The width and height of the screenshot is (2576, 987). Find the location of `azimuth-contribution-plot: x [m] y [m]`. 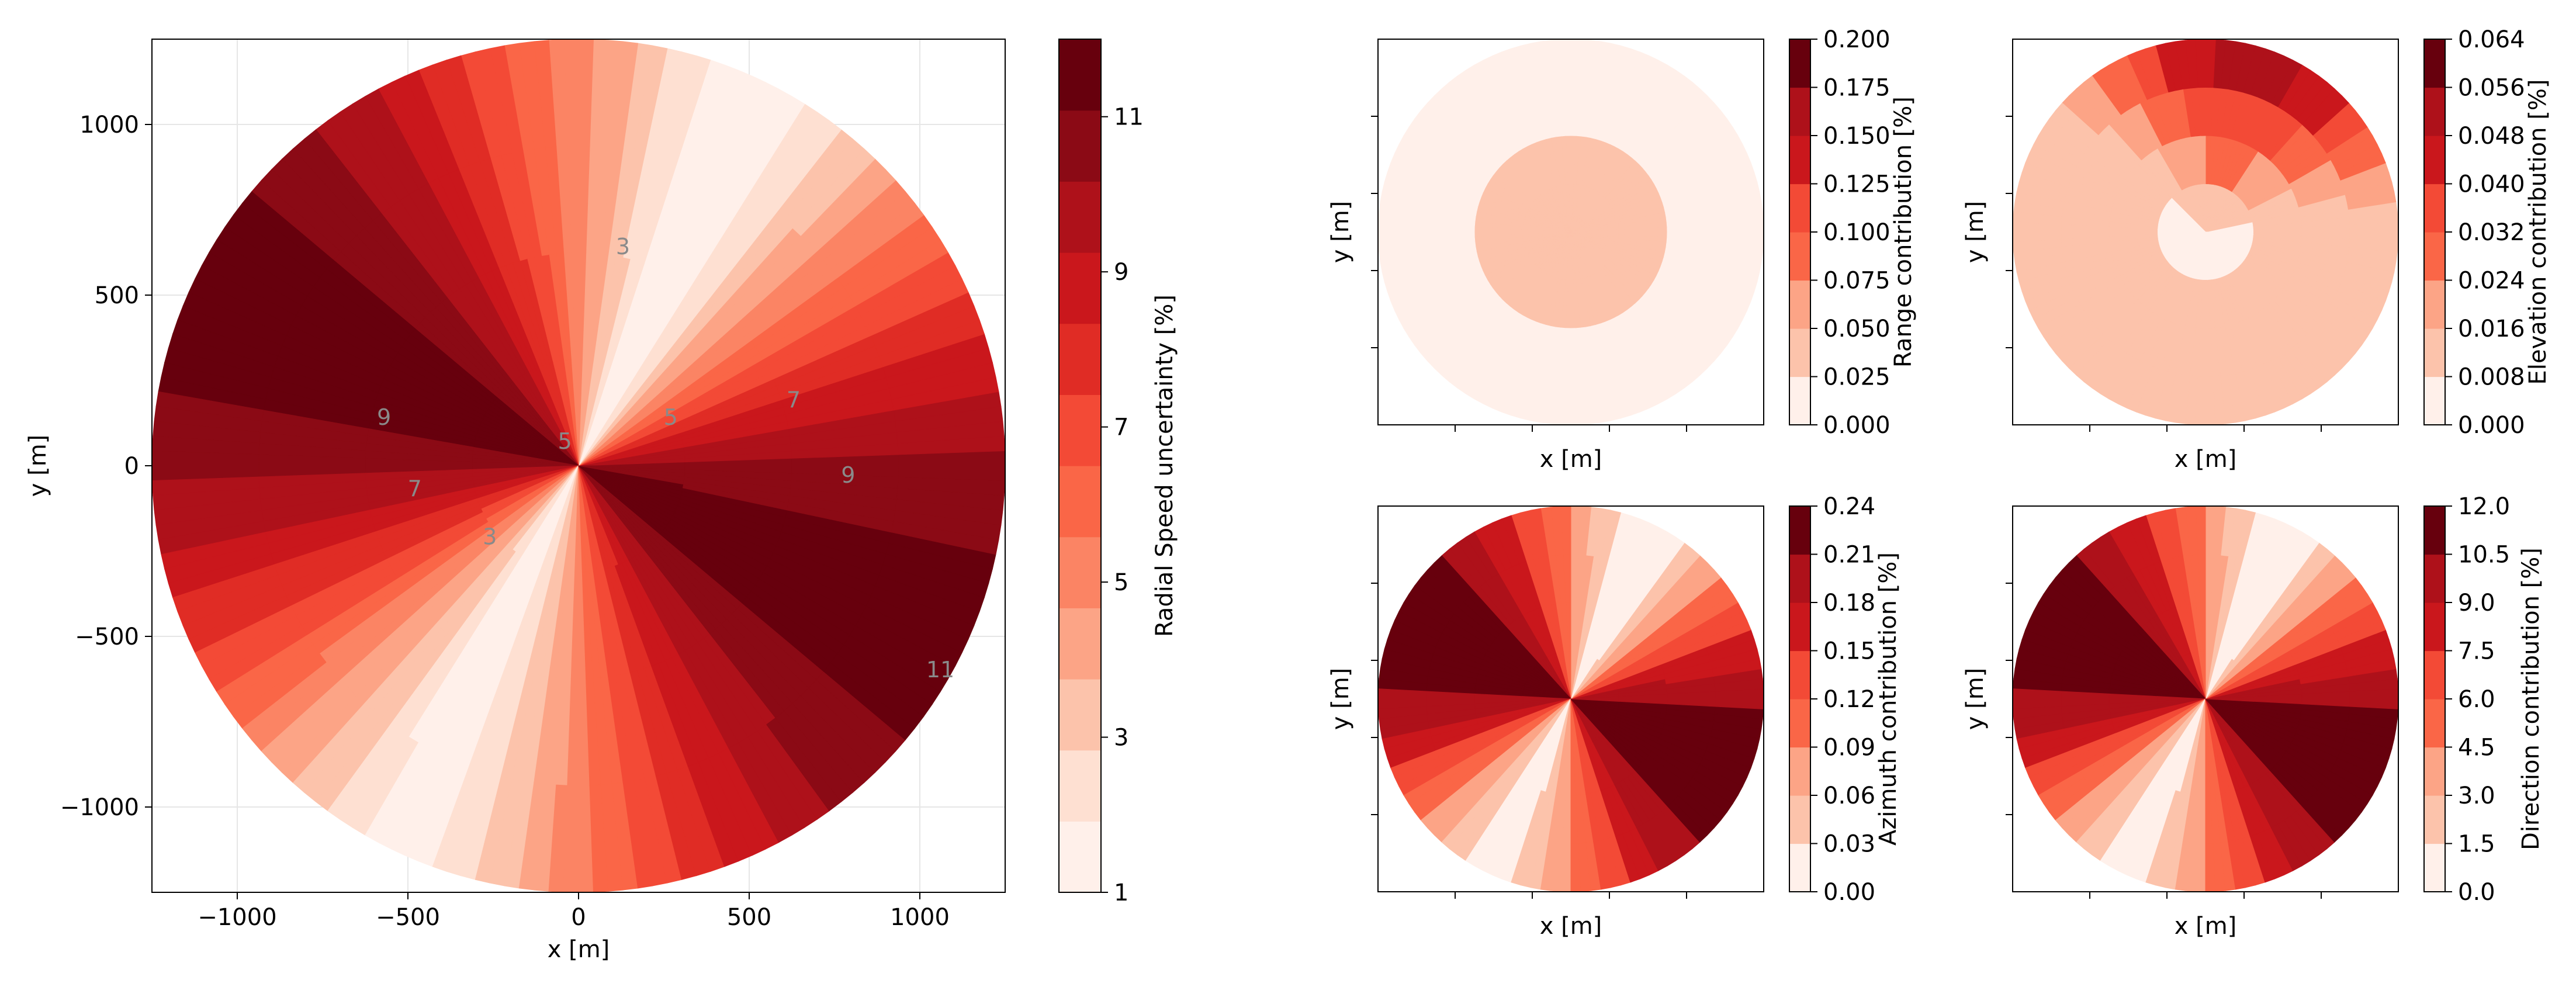

azimuth-contribution-plot: x [m] y [m] is located at coordinates (1546, 722).